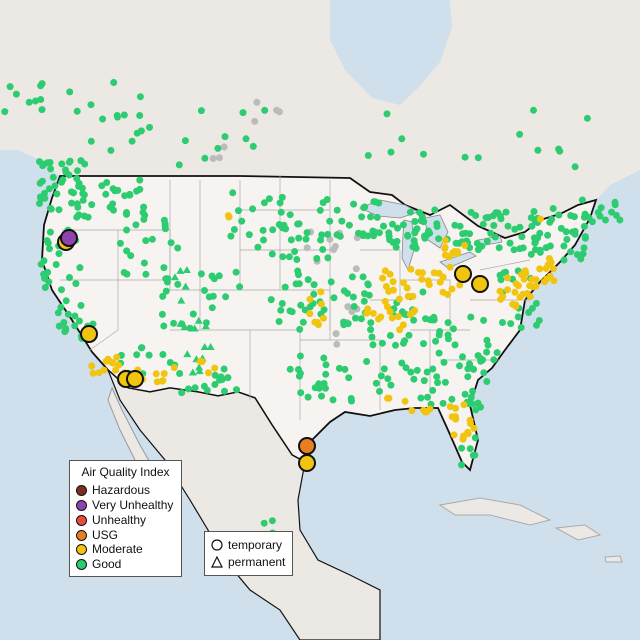 The height and width of the screenshot is (640, 640). Describe the element at coordinates (105, 535) in the screenshot. I see `legend-label: USG` at that location.